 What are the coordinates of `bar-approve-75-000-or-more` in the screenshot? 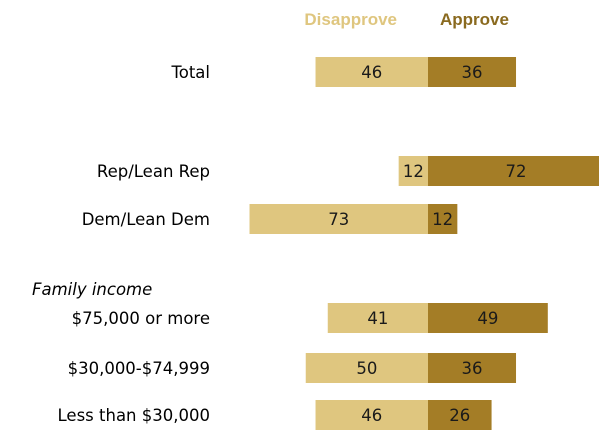 It's located at (488, 318).